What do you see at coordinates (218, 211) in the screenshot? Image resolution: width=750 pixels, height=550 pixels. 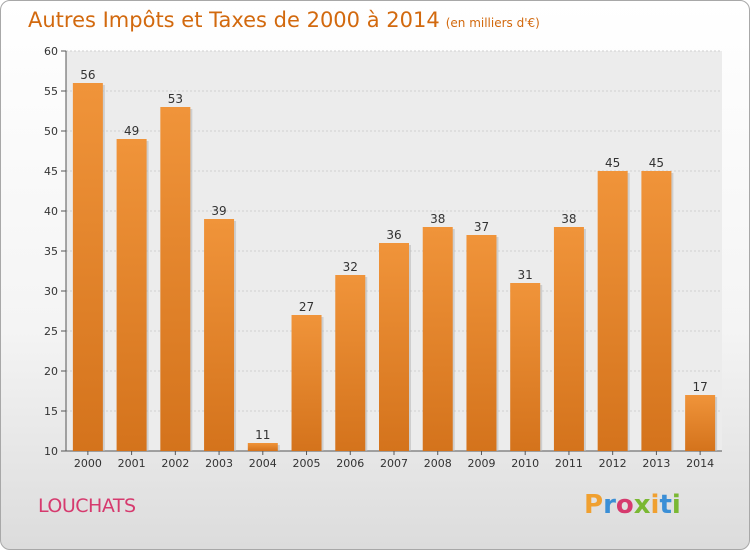 I see `bar-value-label: 39` at bounding box center [218, 211].